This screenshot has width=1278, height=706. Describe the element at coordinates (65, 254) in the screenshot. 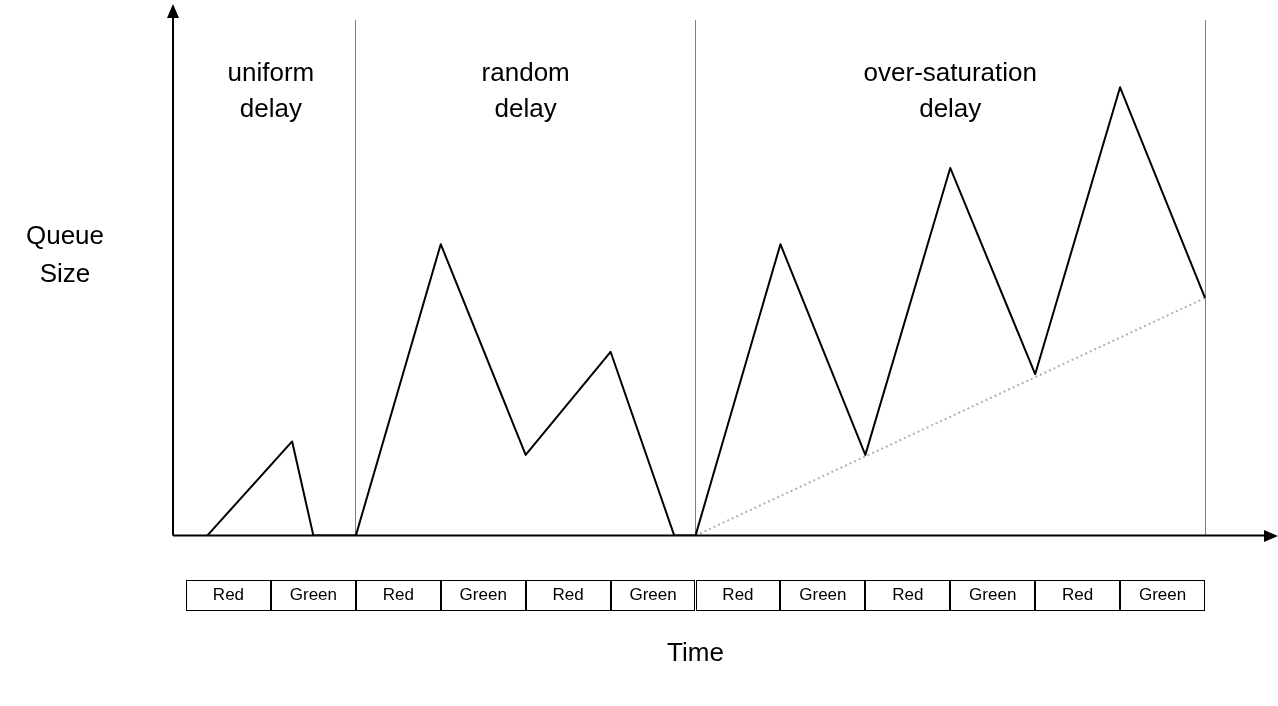

I see `y-axis-title: Queue Size` at that location.